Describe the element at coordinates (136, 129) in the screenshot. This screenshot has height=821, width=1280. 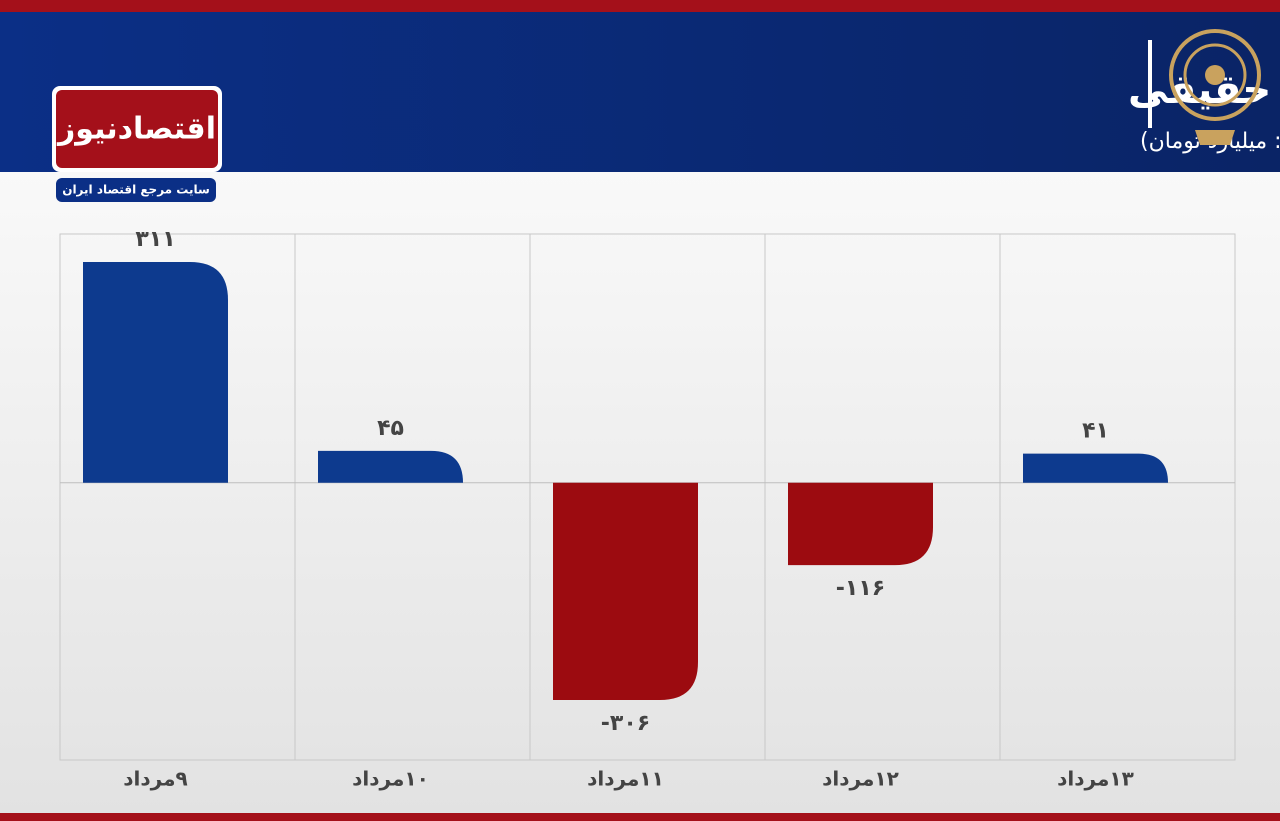
I see `logo-text: اقتصادنیوز` at that location.